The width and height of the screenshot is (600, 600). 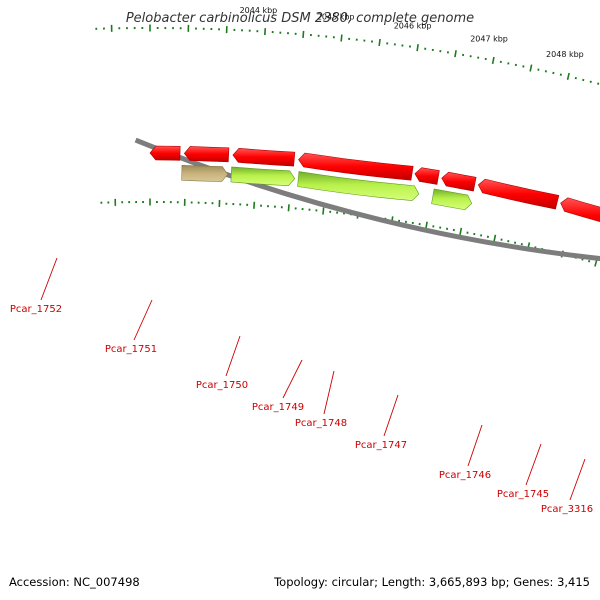 I want to click on gene-label: Pcar_1752, so click(x=36, y=309).